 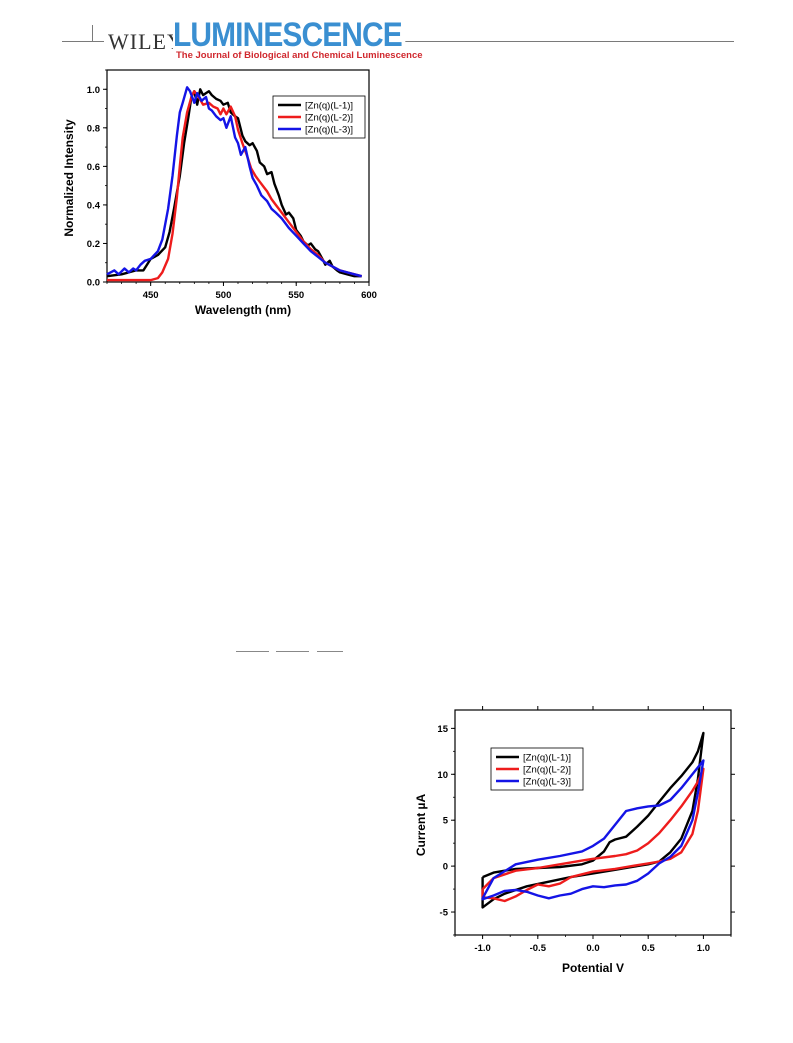 I want to click on y-tick-label: 0.6, so click(x=93, y=167).